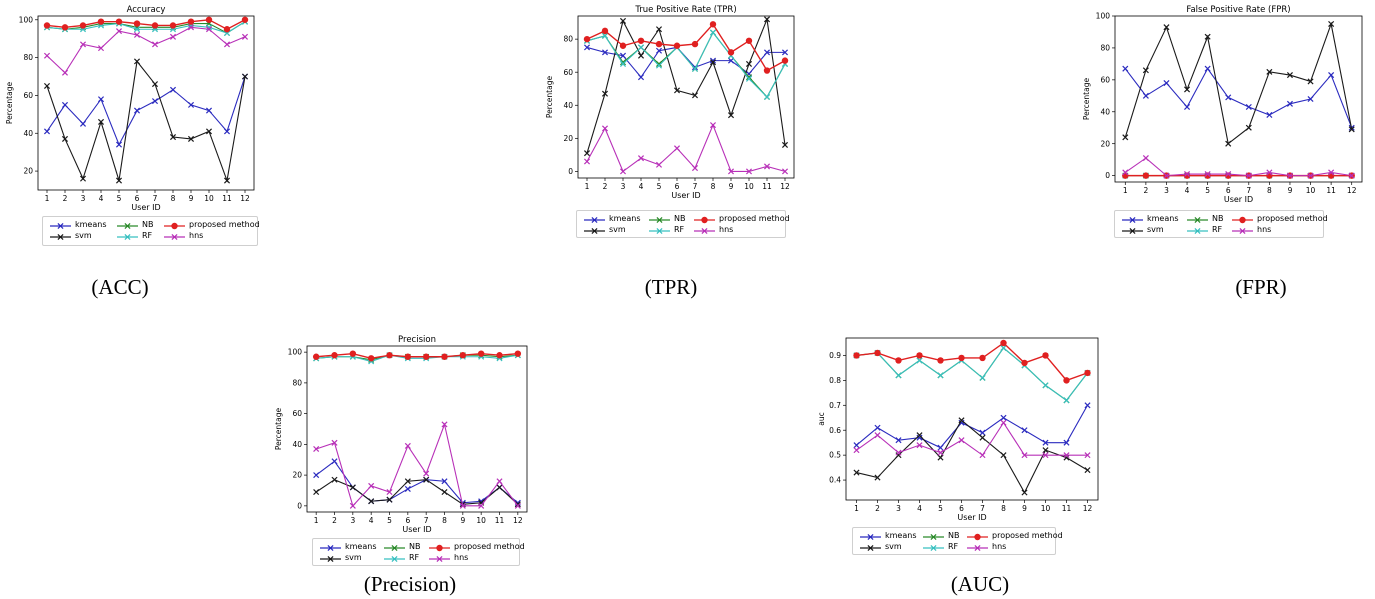 The height and width of the screenshot is (599, 1375). I want to click on series-line-RF, so click(972, 374).